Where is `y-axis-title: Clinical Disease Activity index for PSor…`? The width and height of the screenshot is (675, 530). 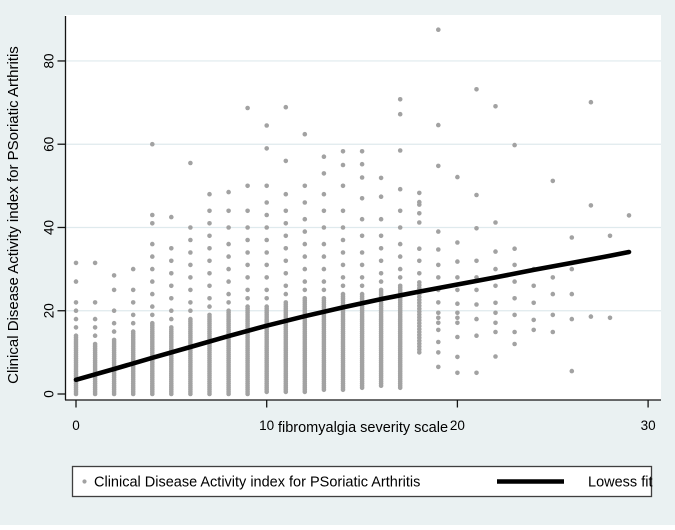
y-axis-title: Clinical Disease Activity index for PSor… is located at coordinates (13, 215).